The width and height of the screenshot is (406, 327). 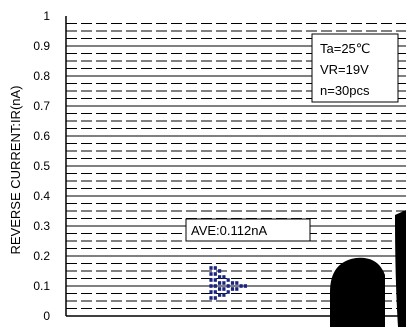 I want to click on y-tick-label: 0, so click(x=46, y=316).